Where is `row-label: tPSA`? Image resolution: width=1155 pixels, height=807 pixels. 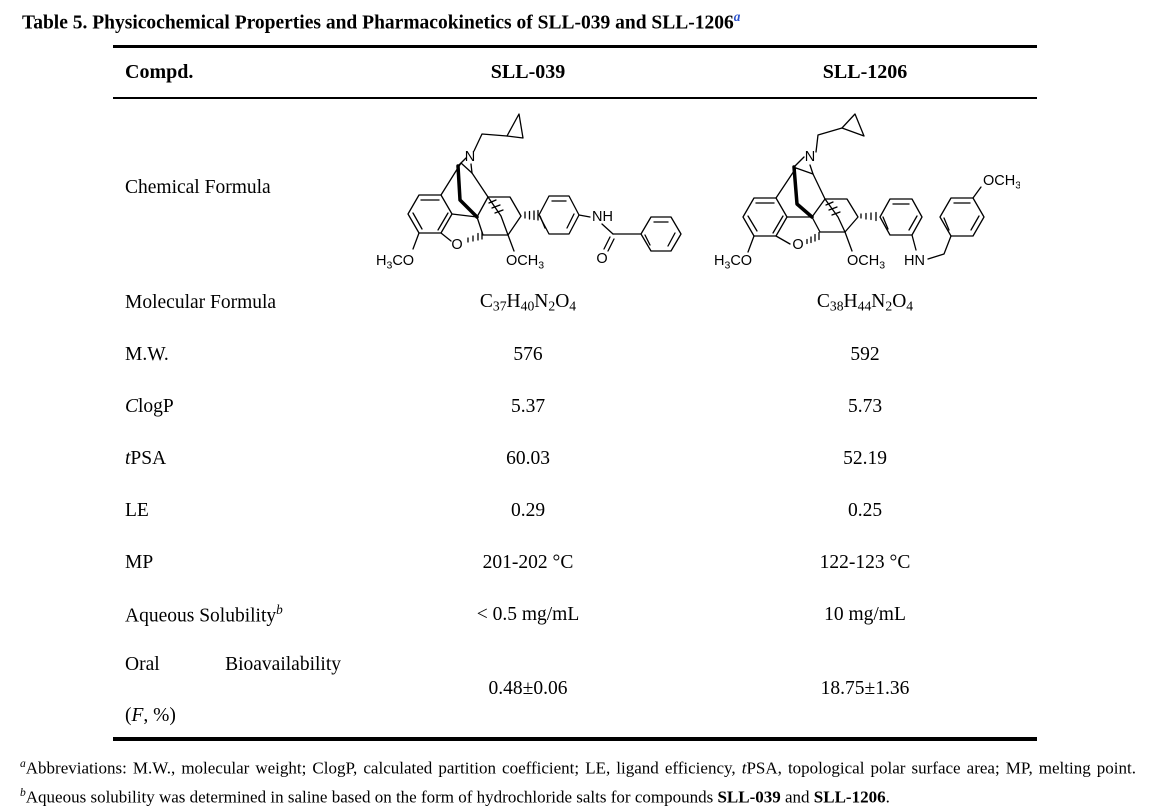 row-label: tPSA is located at coordinates (146, 458).